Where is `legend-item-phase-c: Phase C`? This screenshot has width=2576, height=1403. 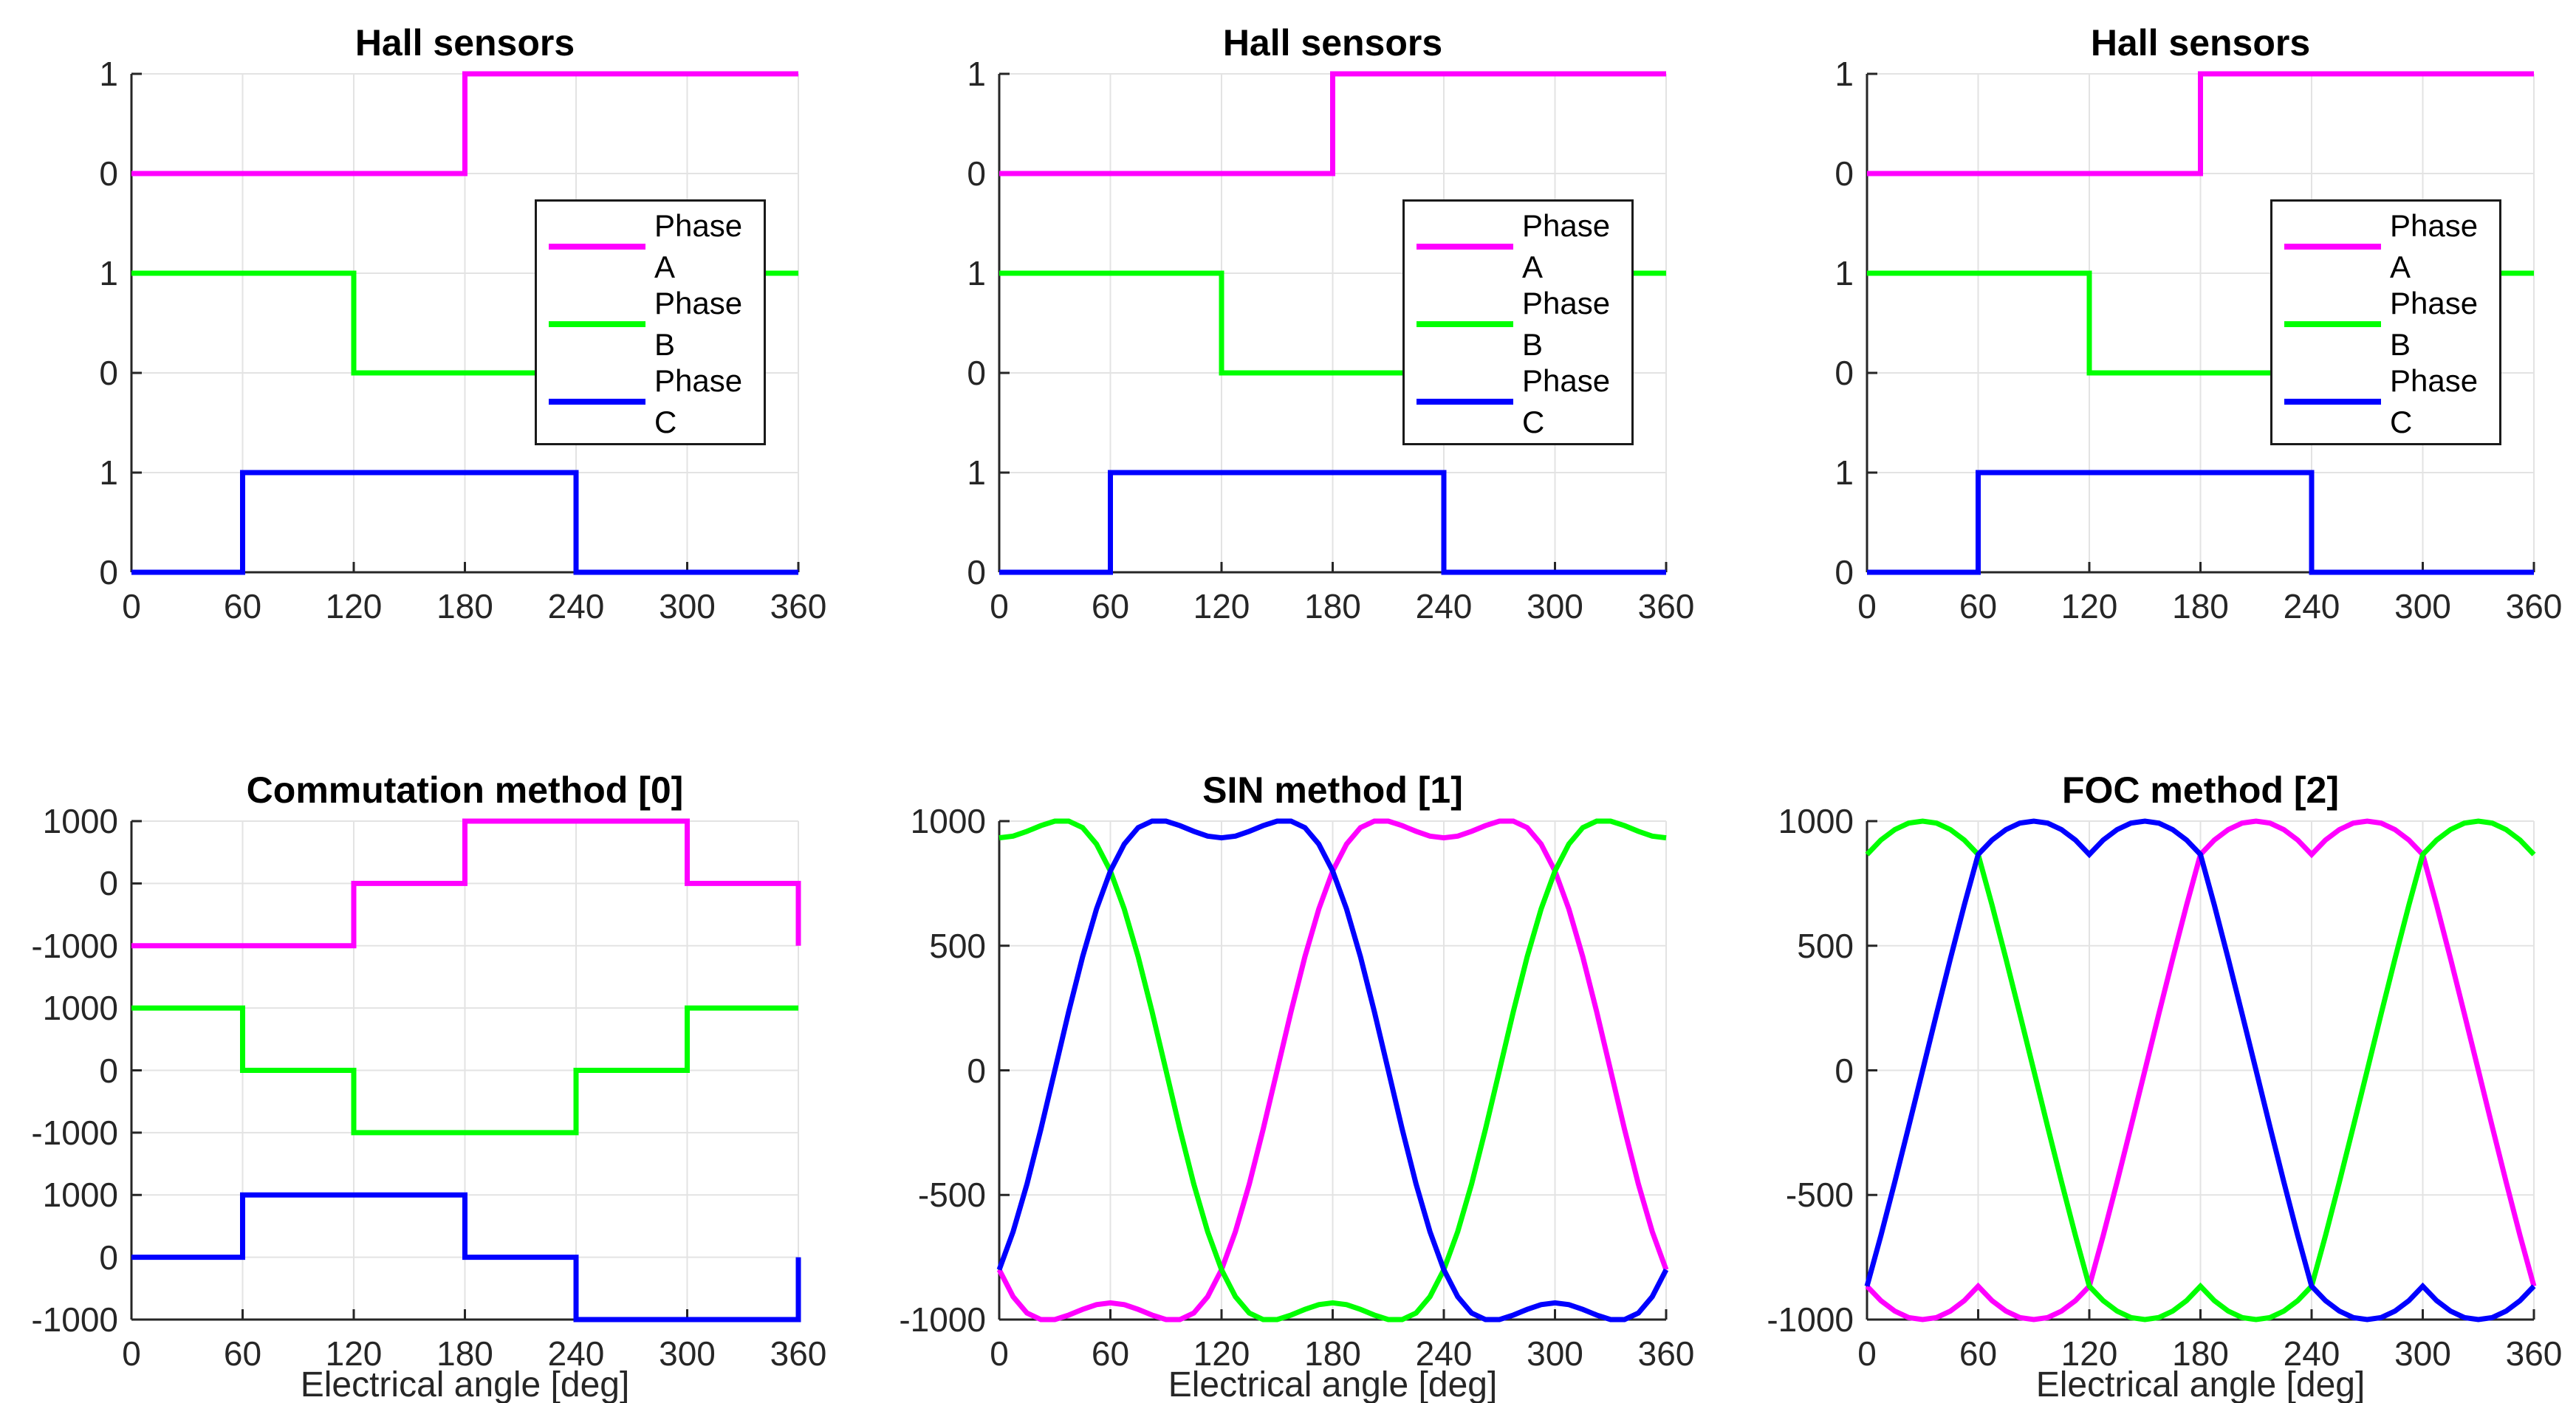
legend-item-phase-c: Phase C is located at coordinates (1524, 401).